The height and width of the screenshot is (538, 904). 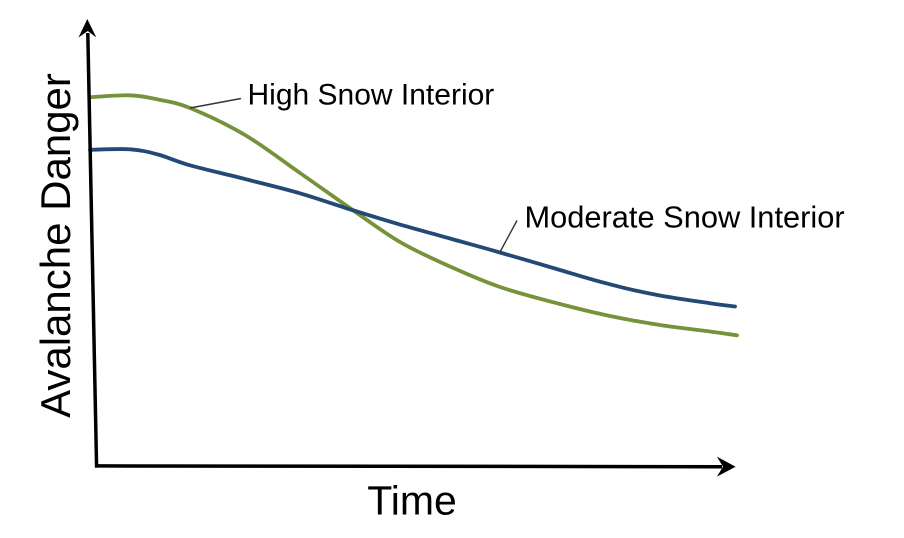 What do you see at coordinates (412, 501) in the screenshot?
I see `svg-text: Time` at bounding box center [412, 501].